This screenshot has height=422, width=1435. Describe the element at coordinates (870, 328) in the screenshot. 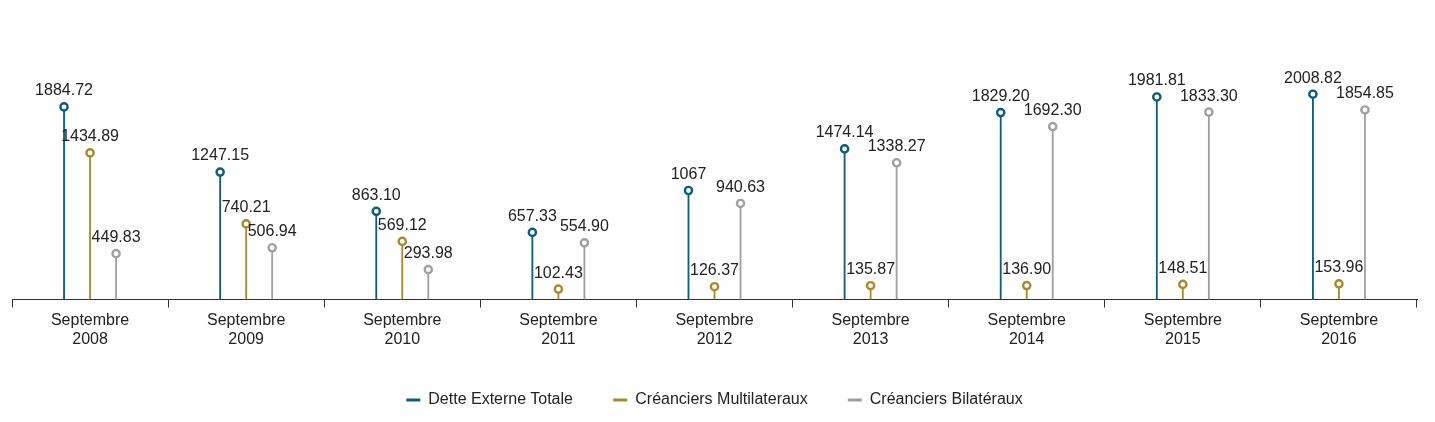

I see `x-tick-label: Septembre 2013` at that location.